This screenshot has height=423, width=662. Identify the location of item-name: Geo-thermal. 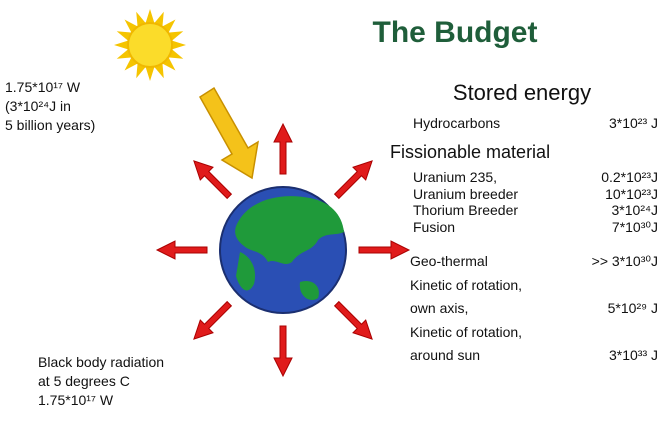
(449, 261).